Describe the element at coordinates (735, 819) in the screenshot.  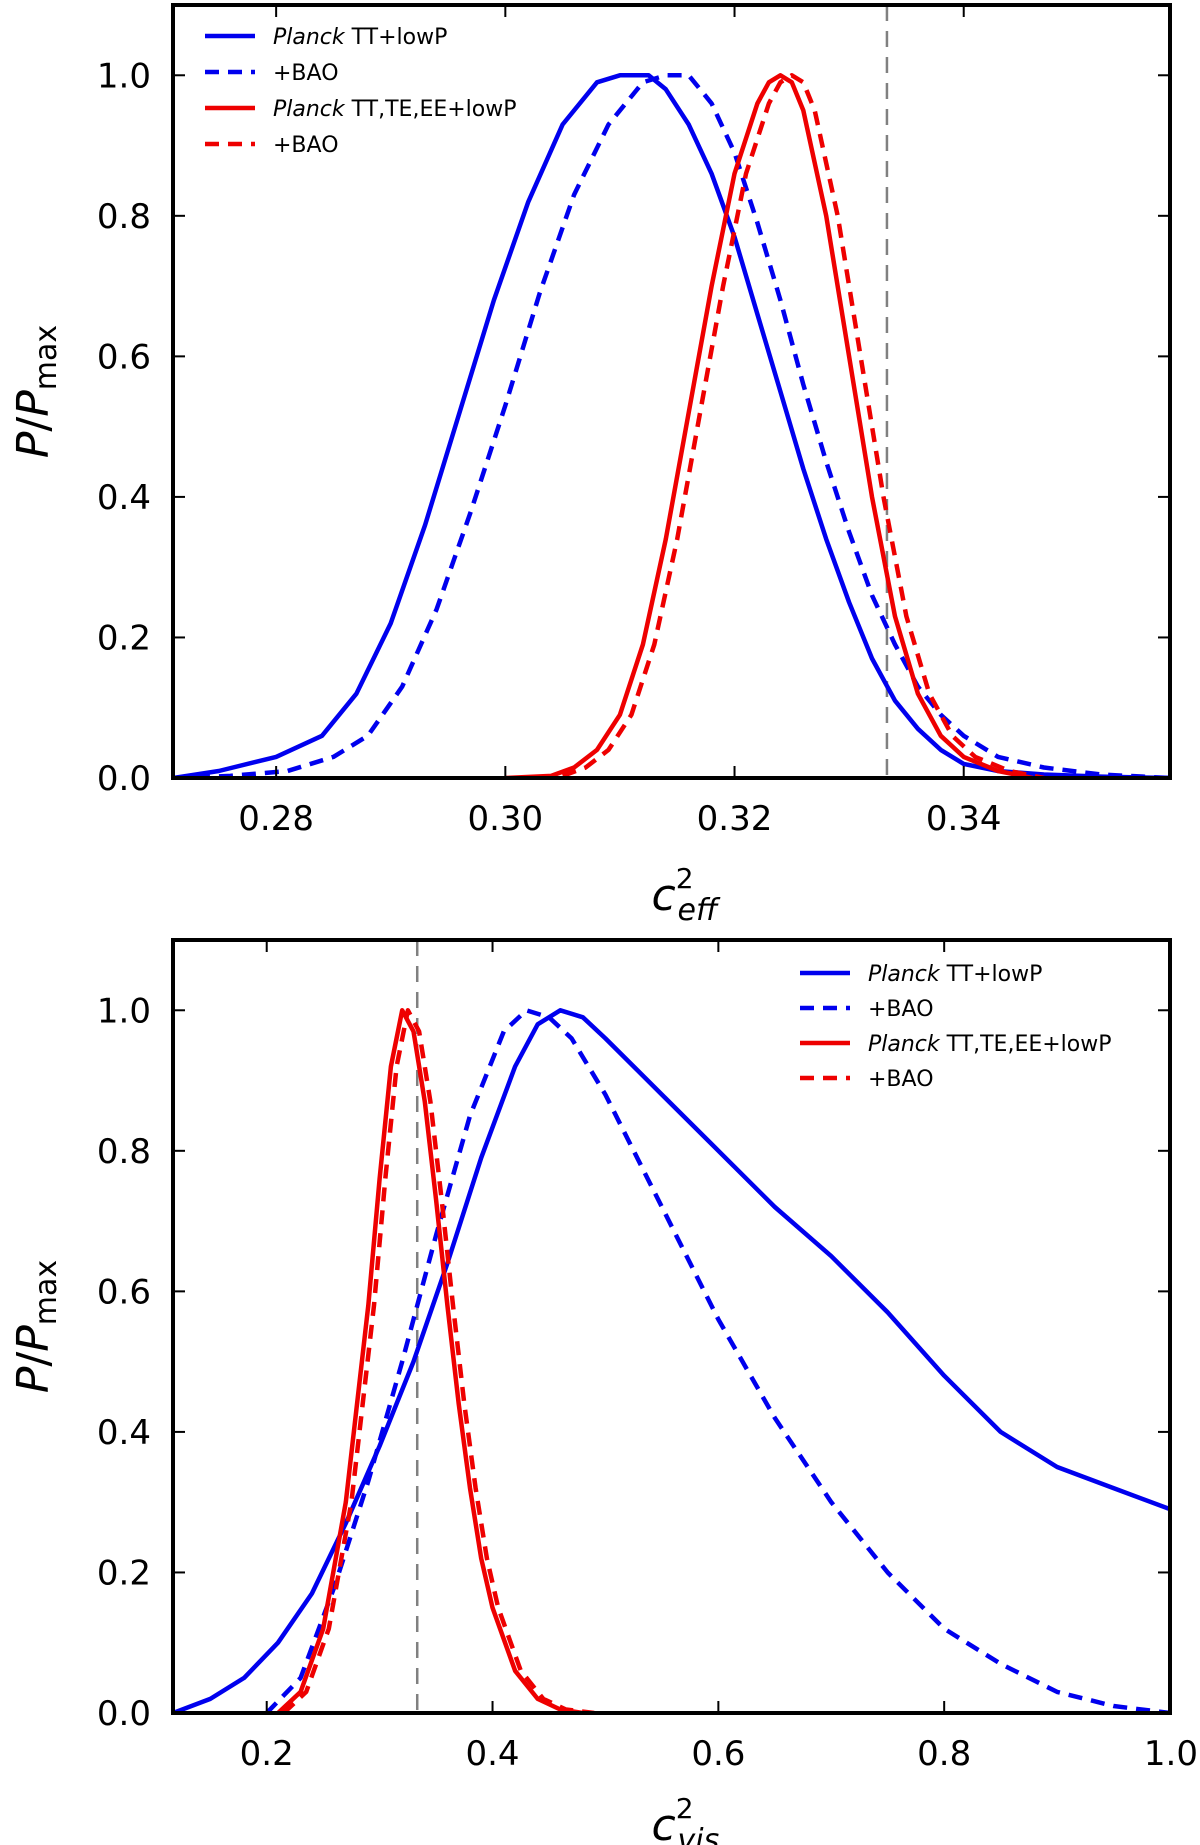
I see `x-tick-label: 0.32` at that location.